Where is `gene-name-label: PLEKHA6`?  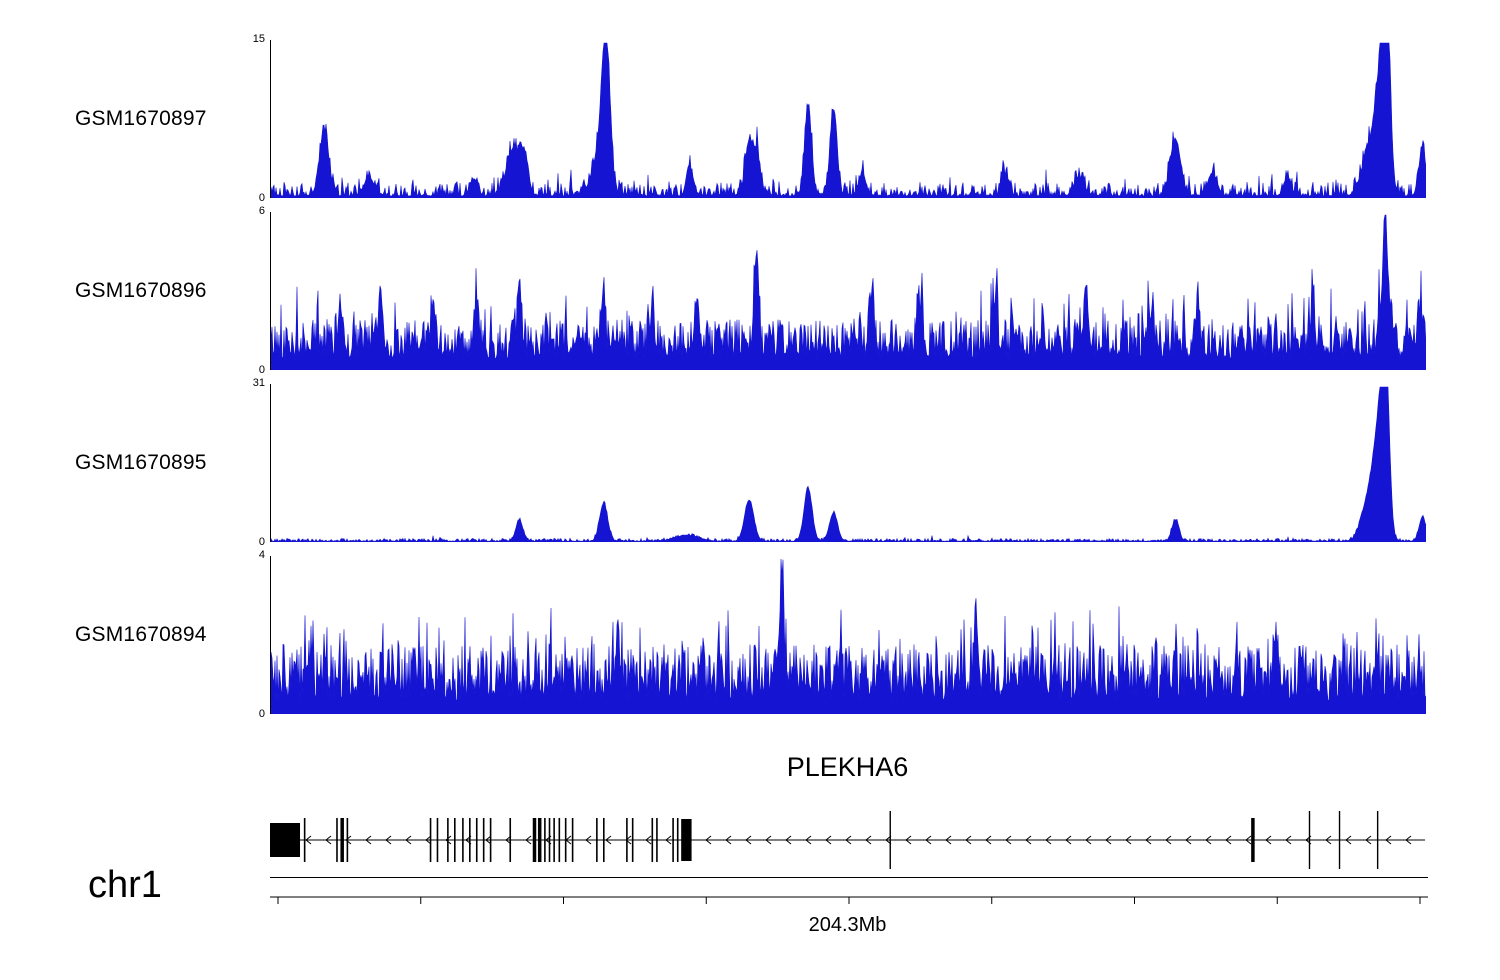 gene-name-label: PLEKHA6 is located at coordinates (847, 767).